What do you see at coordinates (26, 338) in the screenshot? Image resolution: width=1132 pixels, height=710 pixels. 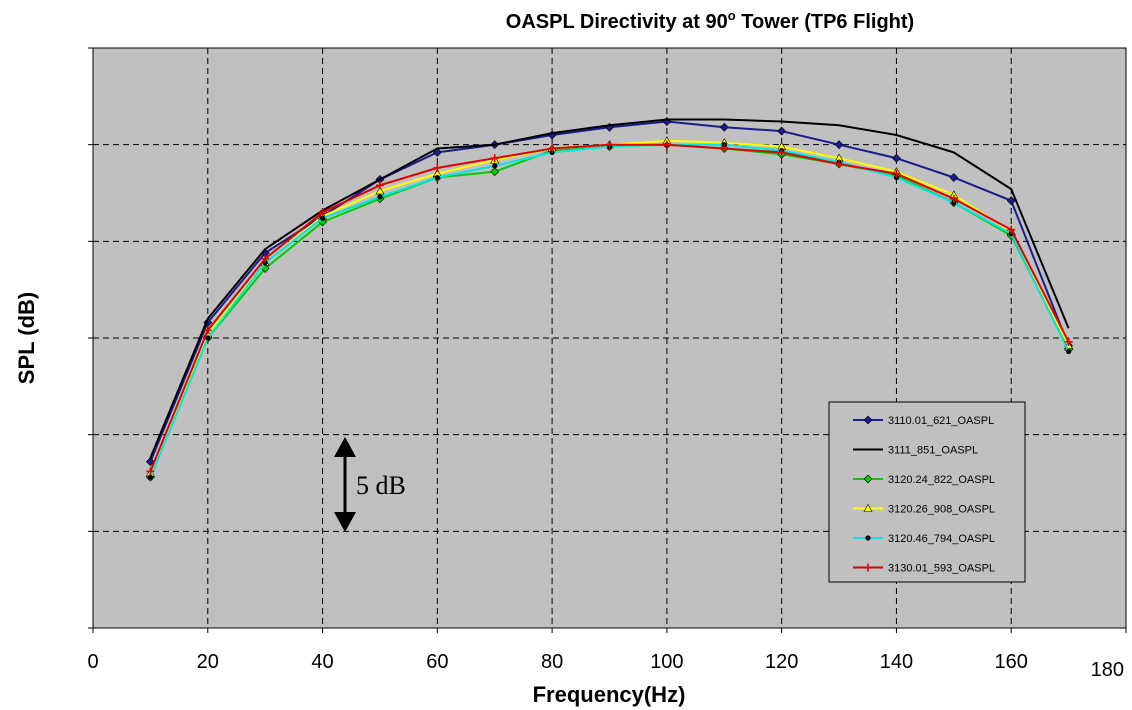 I see `y-axis-title: SPL (dB)` at bounding box center [26, 338].